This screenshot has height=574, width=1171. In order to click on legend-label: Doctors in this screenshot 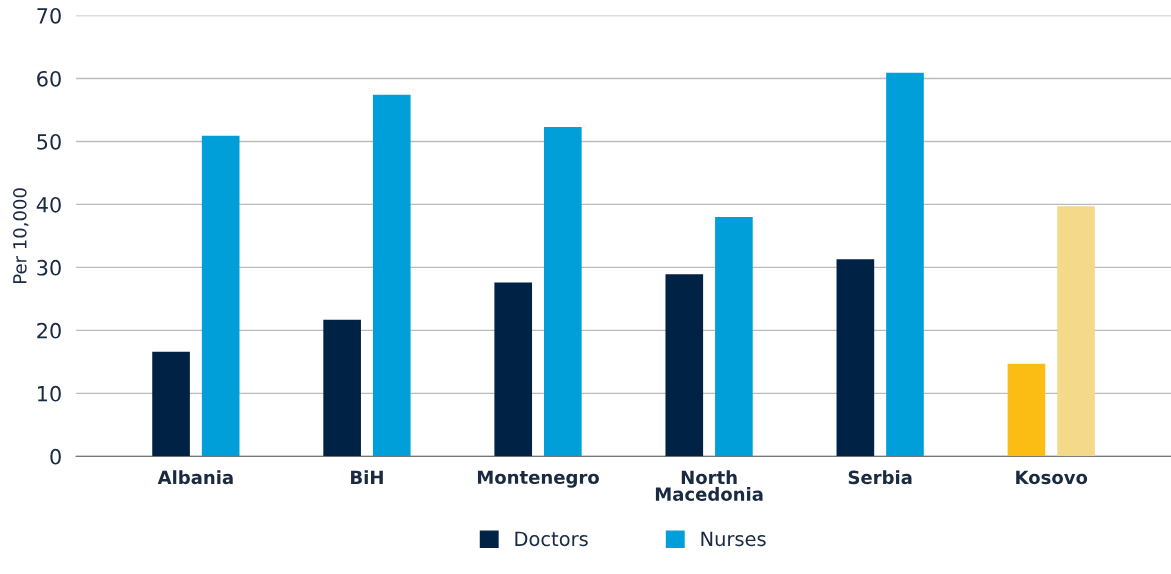, I will do `click(551, 539)`.